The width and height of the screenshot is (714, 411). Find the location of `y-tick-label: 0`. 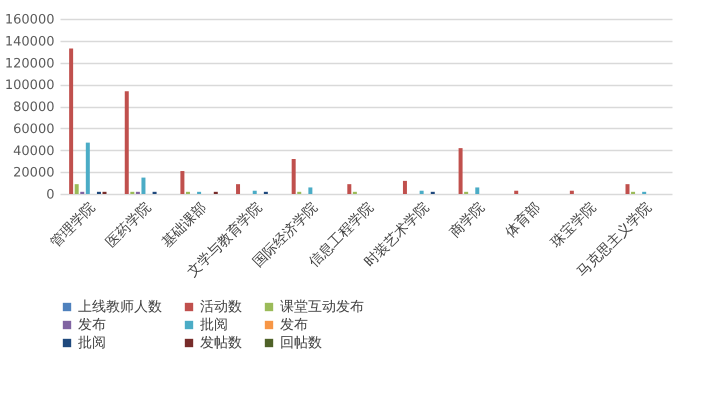

y-tick-label: 0 is located at coordinates (50, 195).